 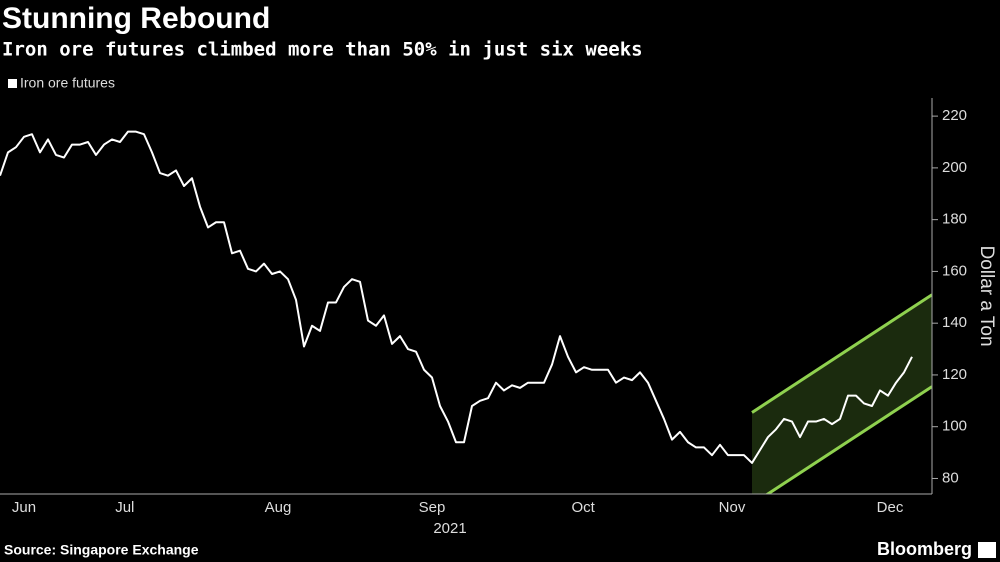 I want to click on y-tick-label: 180, so click(x=954, y=219).